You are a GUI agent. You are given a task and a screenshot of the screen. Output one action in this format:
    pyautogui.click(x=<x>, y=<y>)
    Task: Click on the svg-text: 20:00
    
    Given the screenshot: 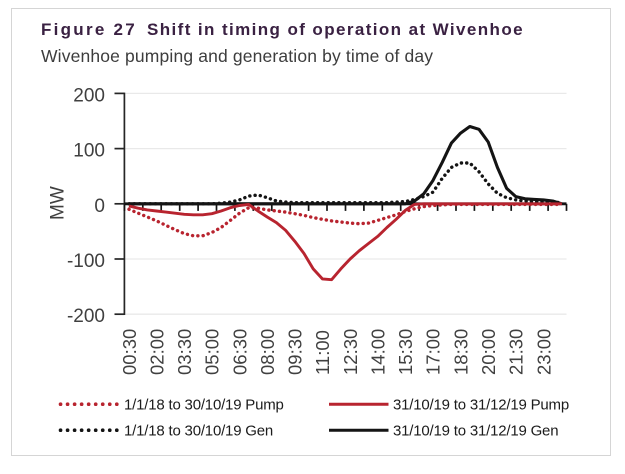 What is the action you would take?
    pyautogui.click(x=488, y=352)
    